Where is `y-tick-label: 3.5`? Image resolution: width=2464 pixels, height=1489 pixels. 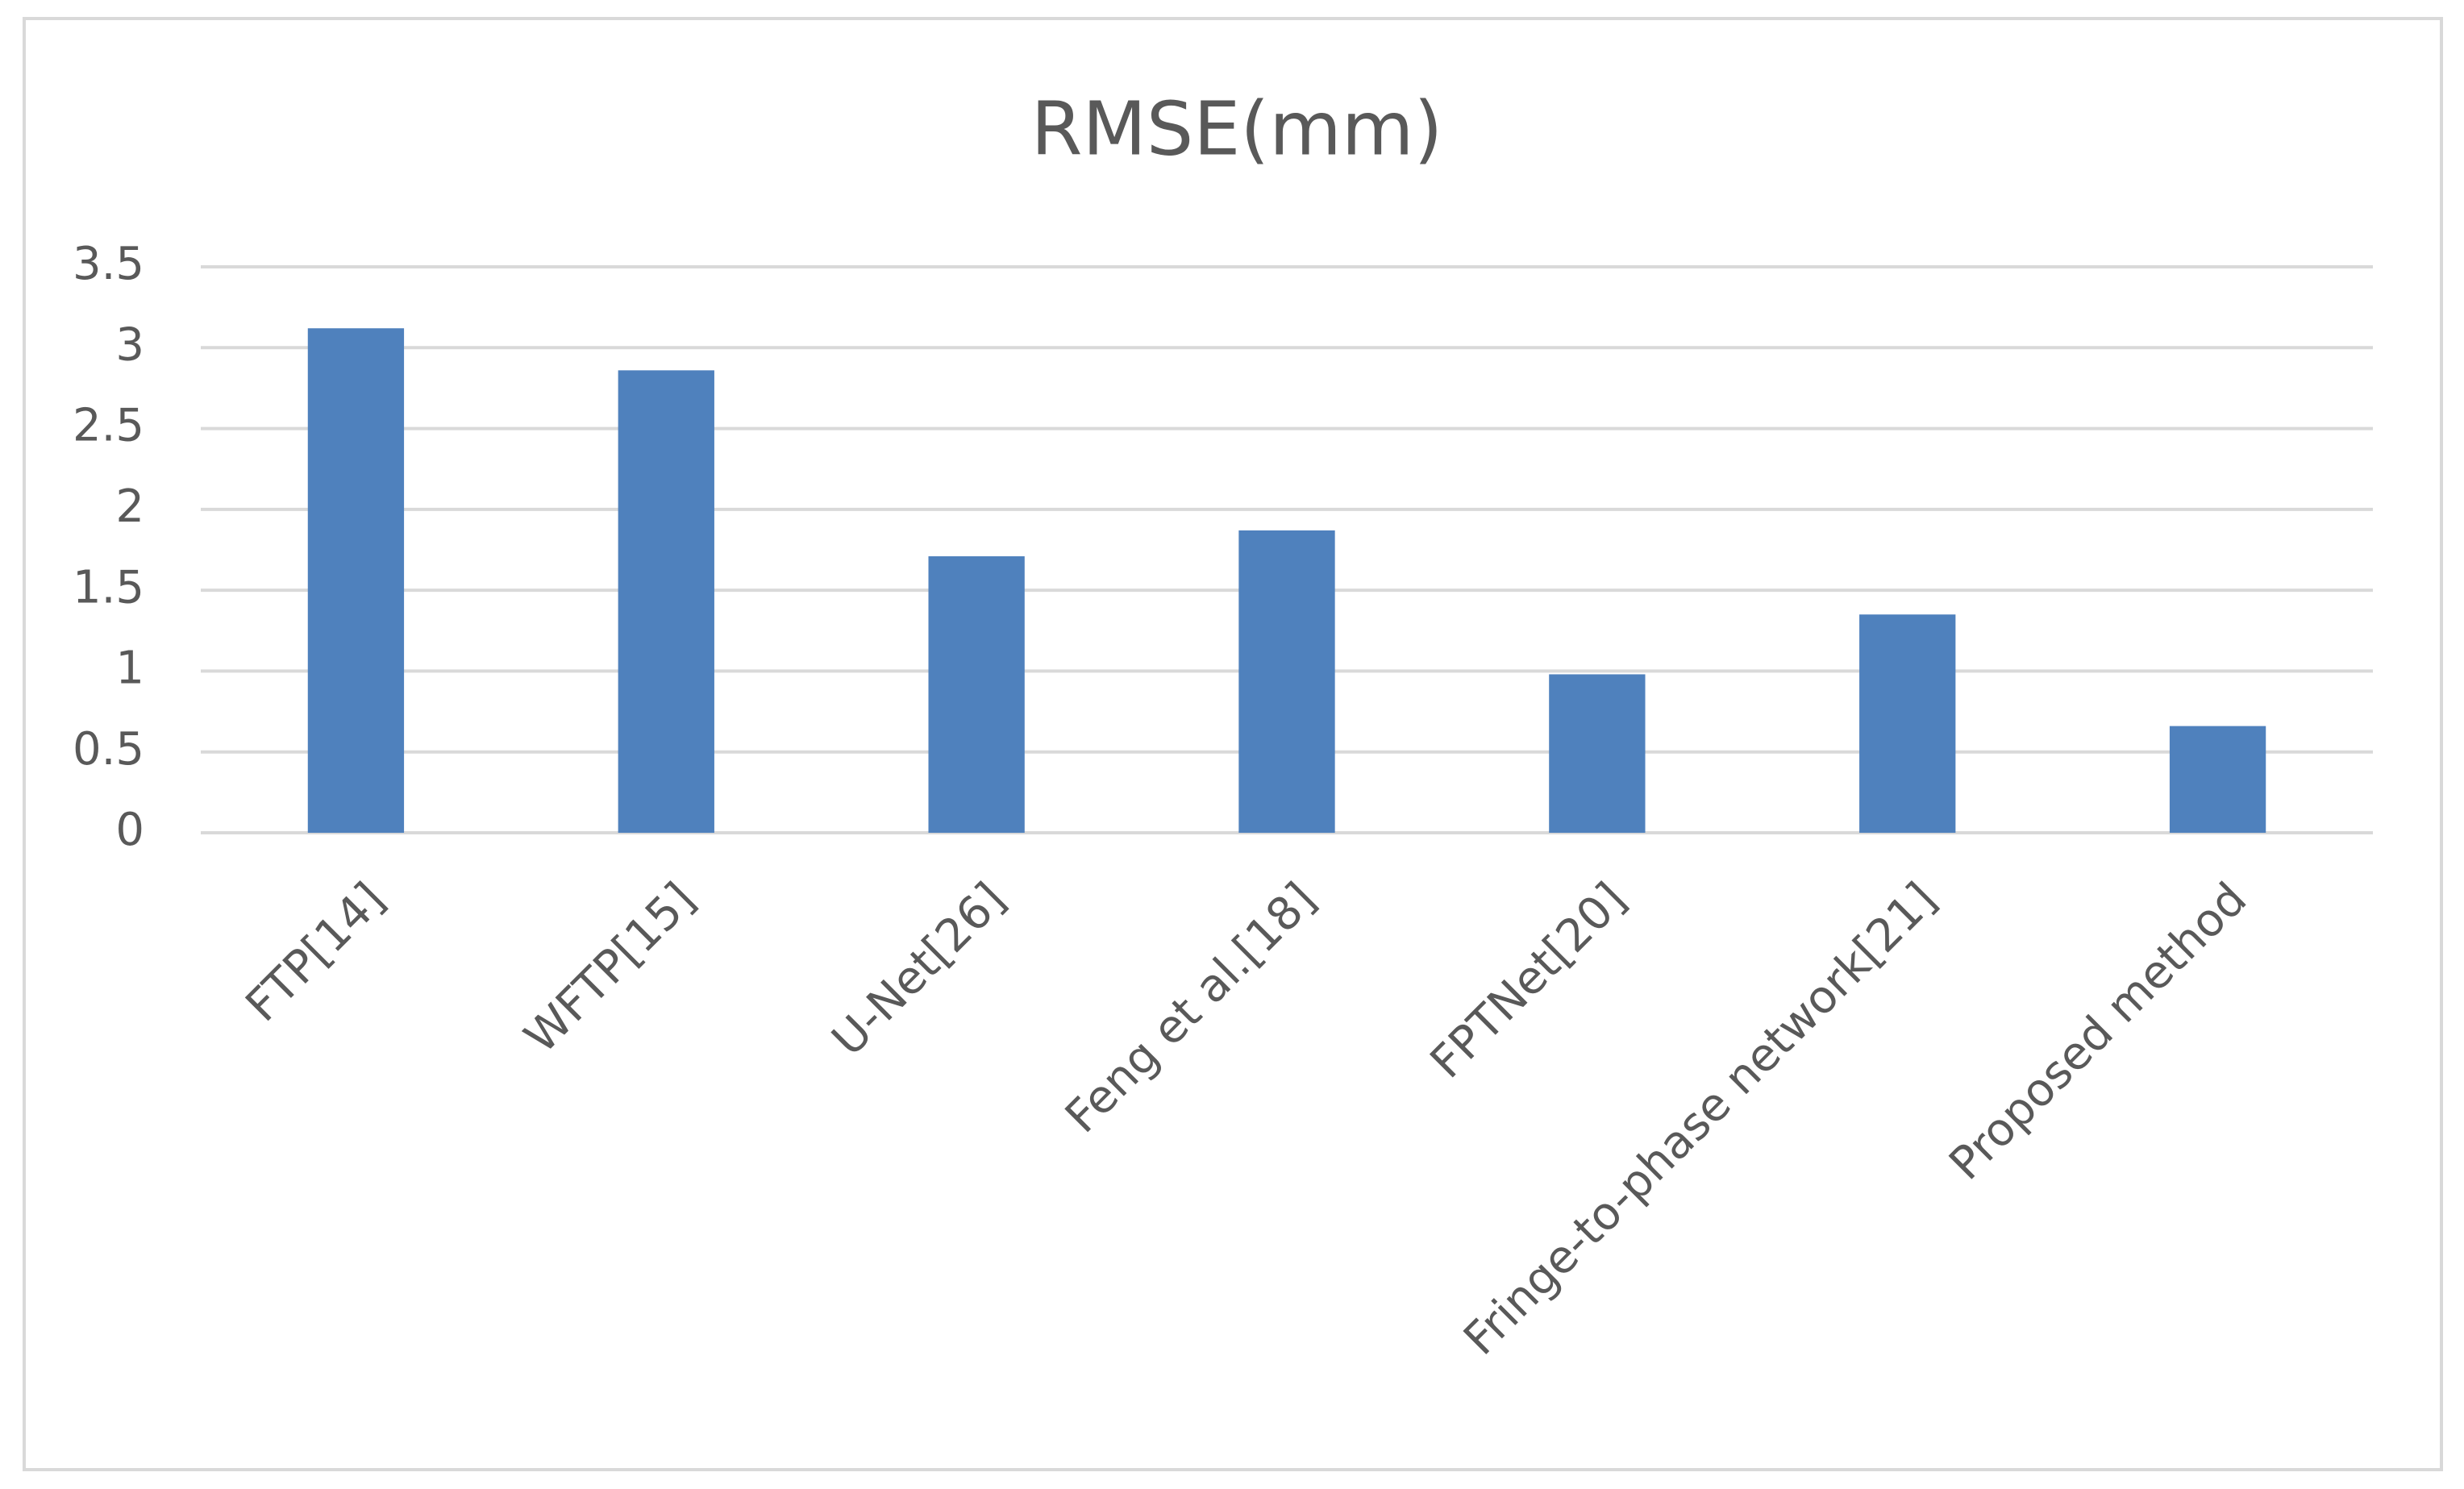
y-tick-label: 3.5 is located at coordinates (108, 264).